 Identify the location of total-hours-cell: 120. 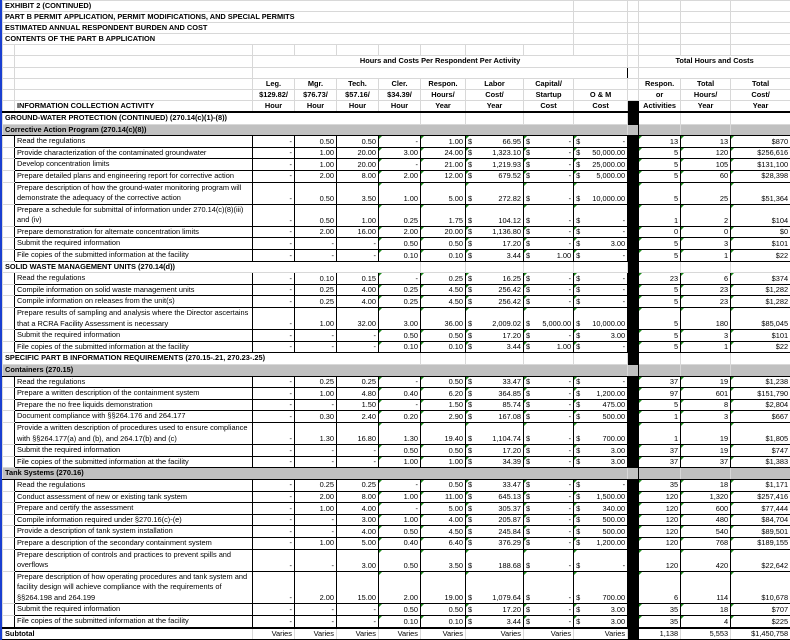
(706, 153).